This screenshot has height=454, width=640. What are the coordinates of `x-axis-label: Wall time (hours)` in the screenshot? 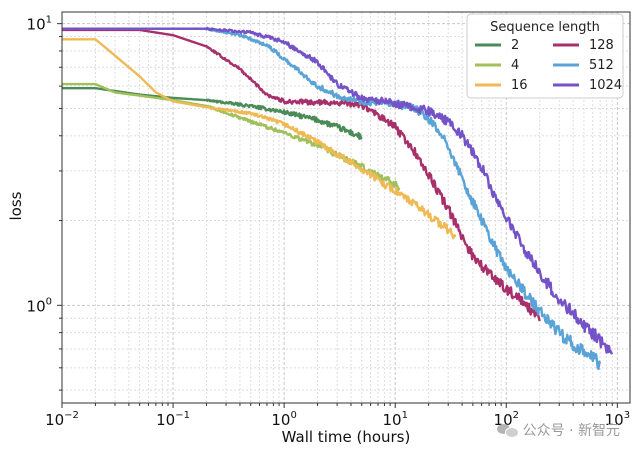 It's located at (346, 437).